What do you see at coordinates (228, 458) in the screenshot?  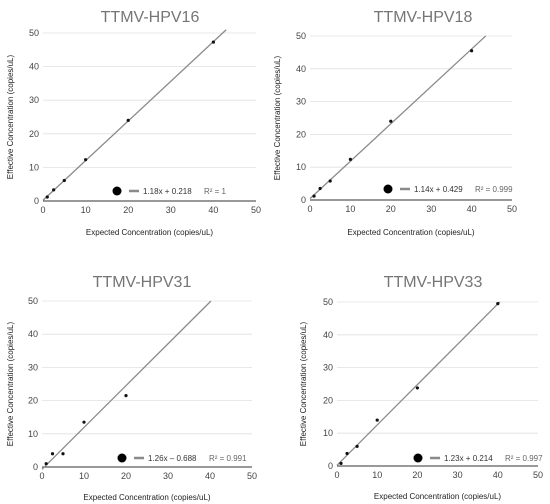 I see `legend-r2: R² = 0.991` at bounding box center [228, 458].